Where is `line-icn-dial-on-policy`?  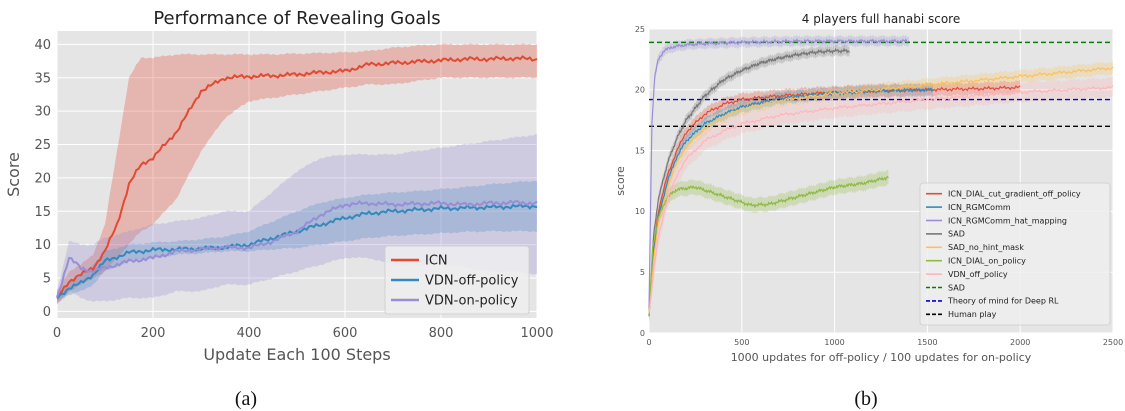
line-icn-dial-on-policy is located at coordinates (768, 246).